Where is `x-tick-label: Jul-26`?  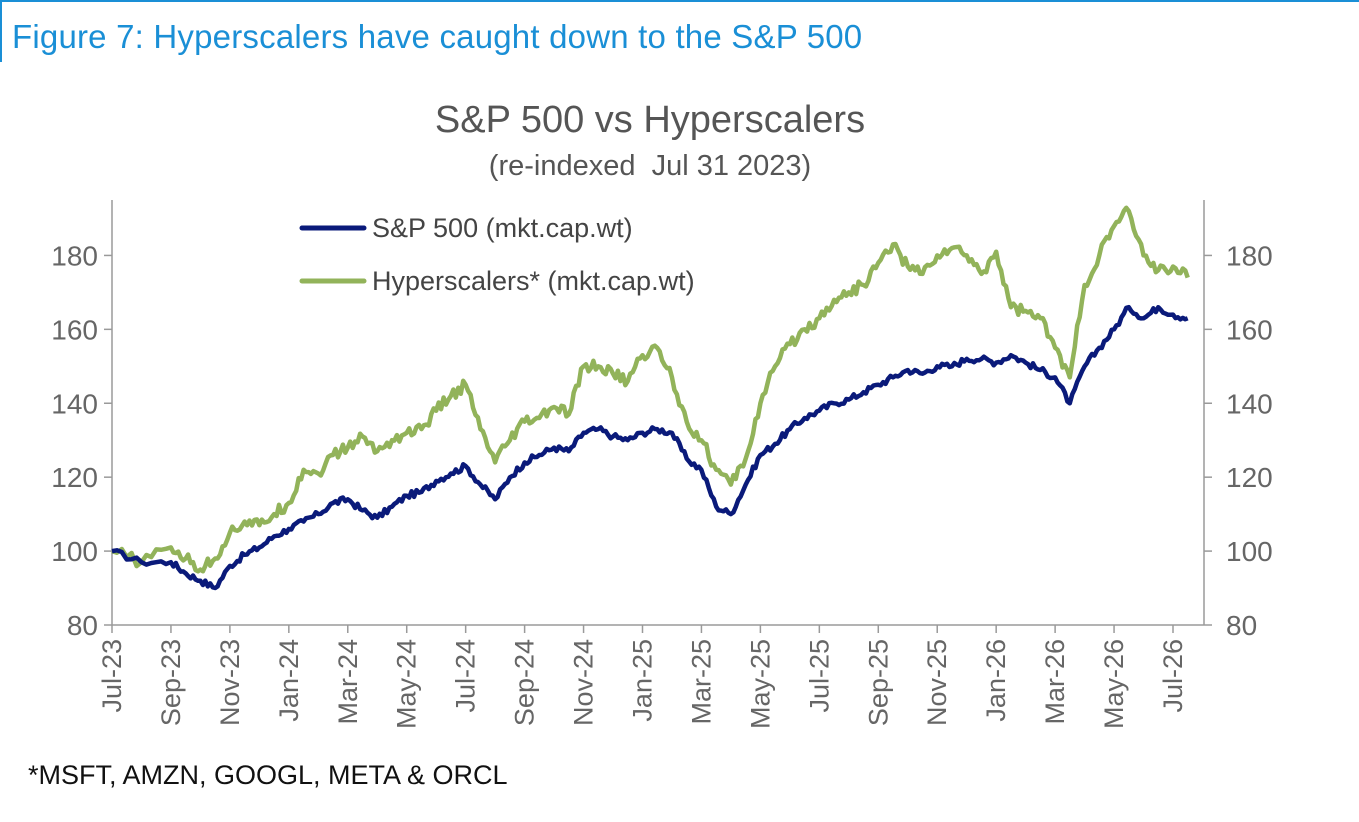
x-tick-label: Jul-26 is located at coordinates (1173, 676).